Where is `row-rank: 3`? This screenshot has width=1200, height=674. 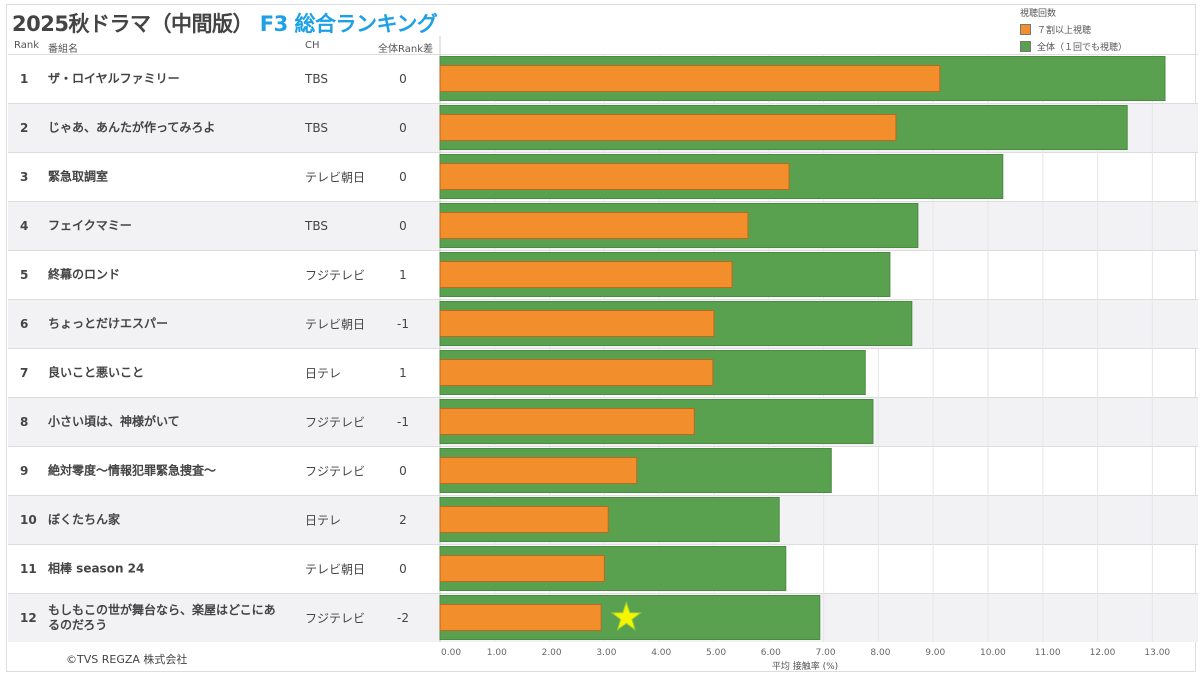 row-rank: 3 is located at coordinates (24, 177).